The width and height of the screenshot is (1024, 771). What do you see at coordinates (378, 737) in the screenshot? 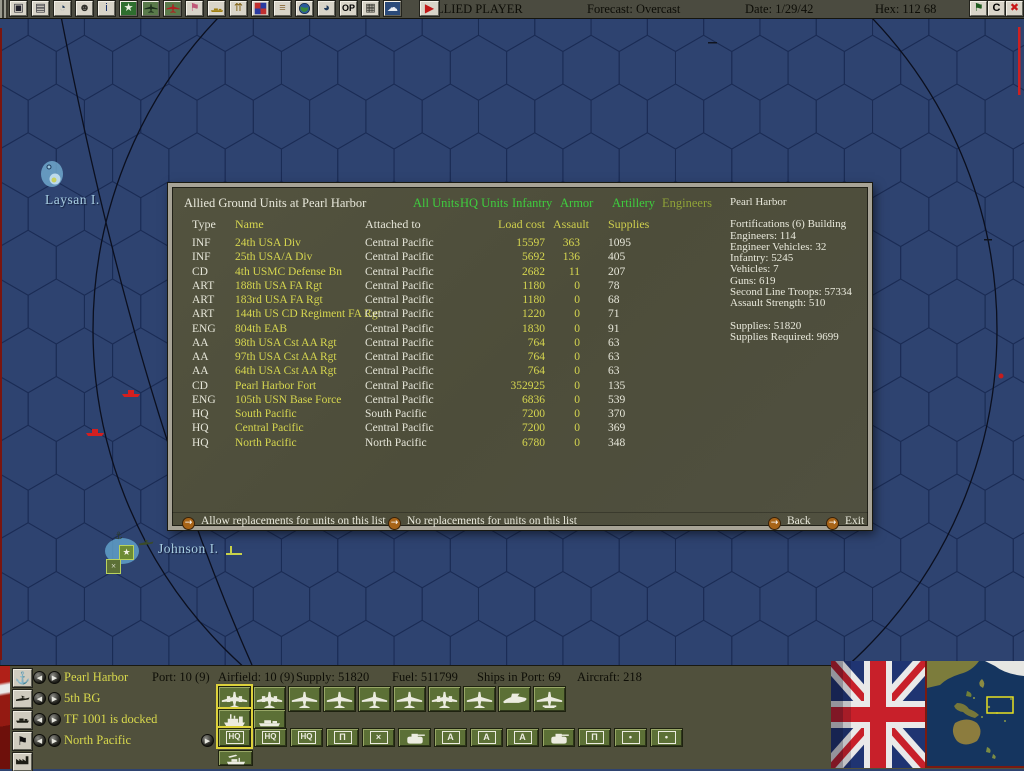
I see `infantry-unit-button: ×` at bounding box center [378, 737].